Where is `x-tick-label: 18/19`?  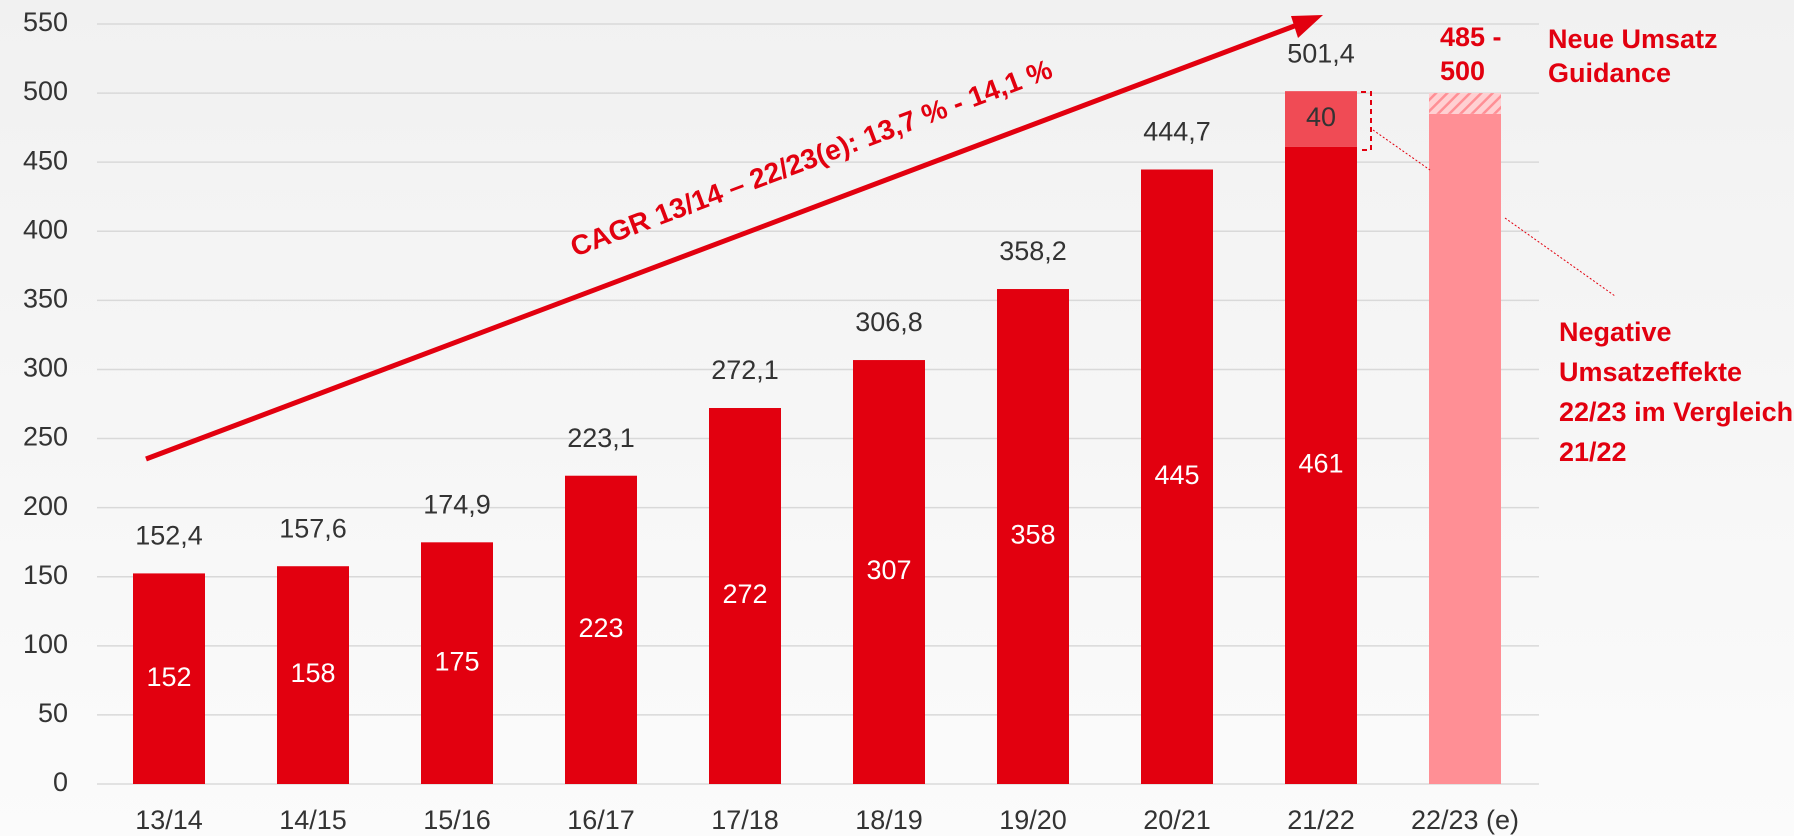 x-tick-label: 18/19 is located at coordinates (889, 820).